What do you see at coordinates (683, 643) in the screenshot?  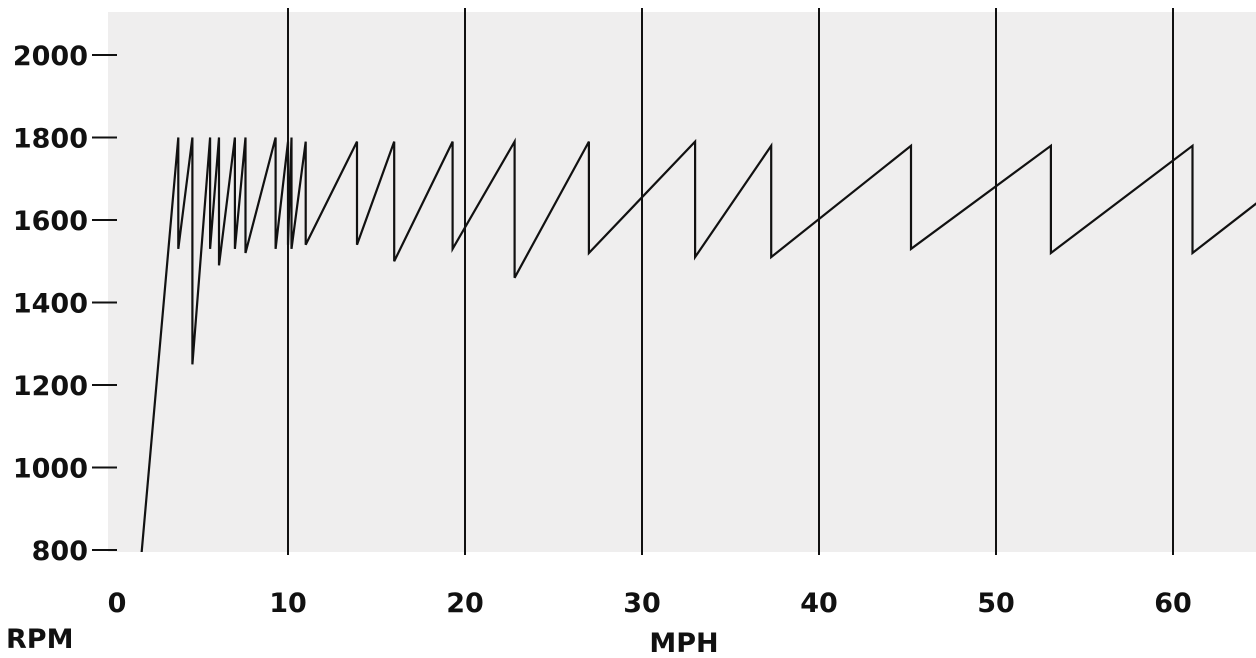 I see `x-axis-title: MPH` at bounding box center [683, 643].